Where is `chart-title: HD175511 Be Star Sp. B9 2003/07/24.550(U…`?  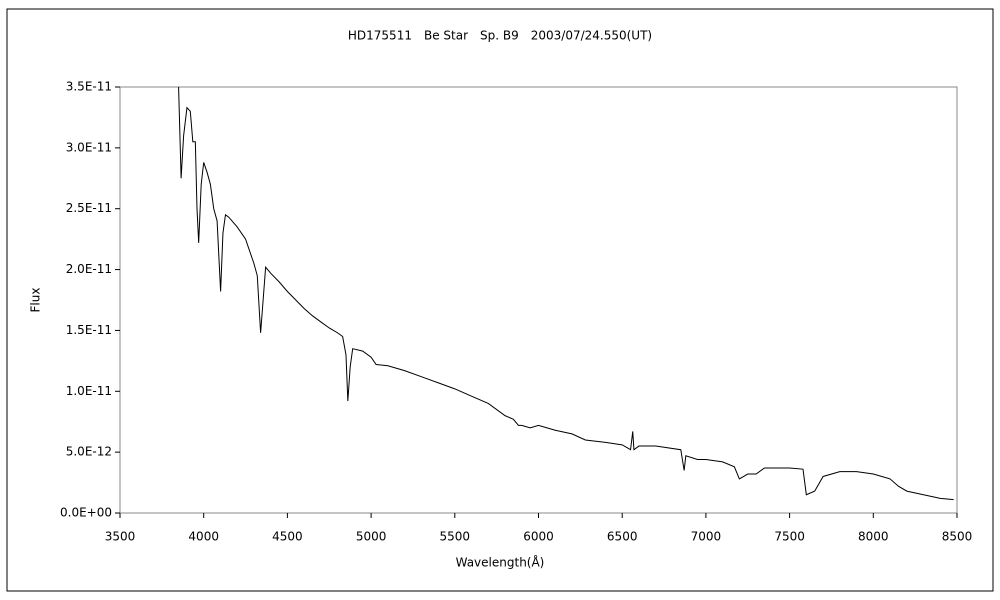 chart-title: HD175511 Be Star Sp. B9 2003/07/24.550(U… is located at coordinates (500, 36).